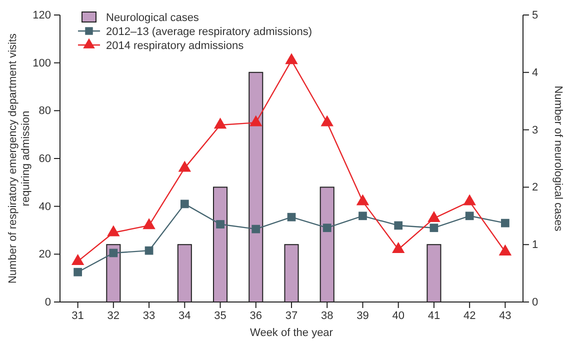 The height and width of the screenshot is (344, 583). What do you see at coordinates (175, 46) in the screenshot?
I see `legend-label: 2014 respiratory admissions` at bounding box center [175, 46].